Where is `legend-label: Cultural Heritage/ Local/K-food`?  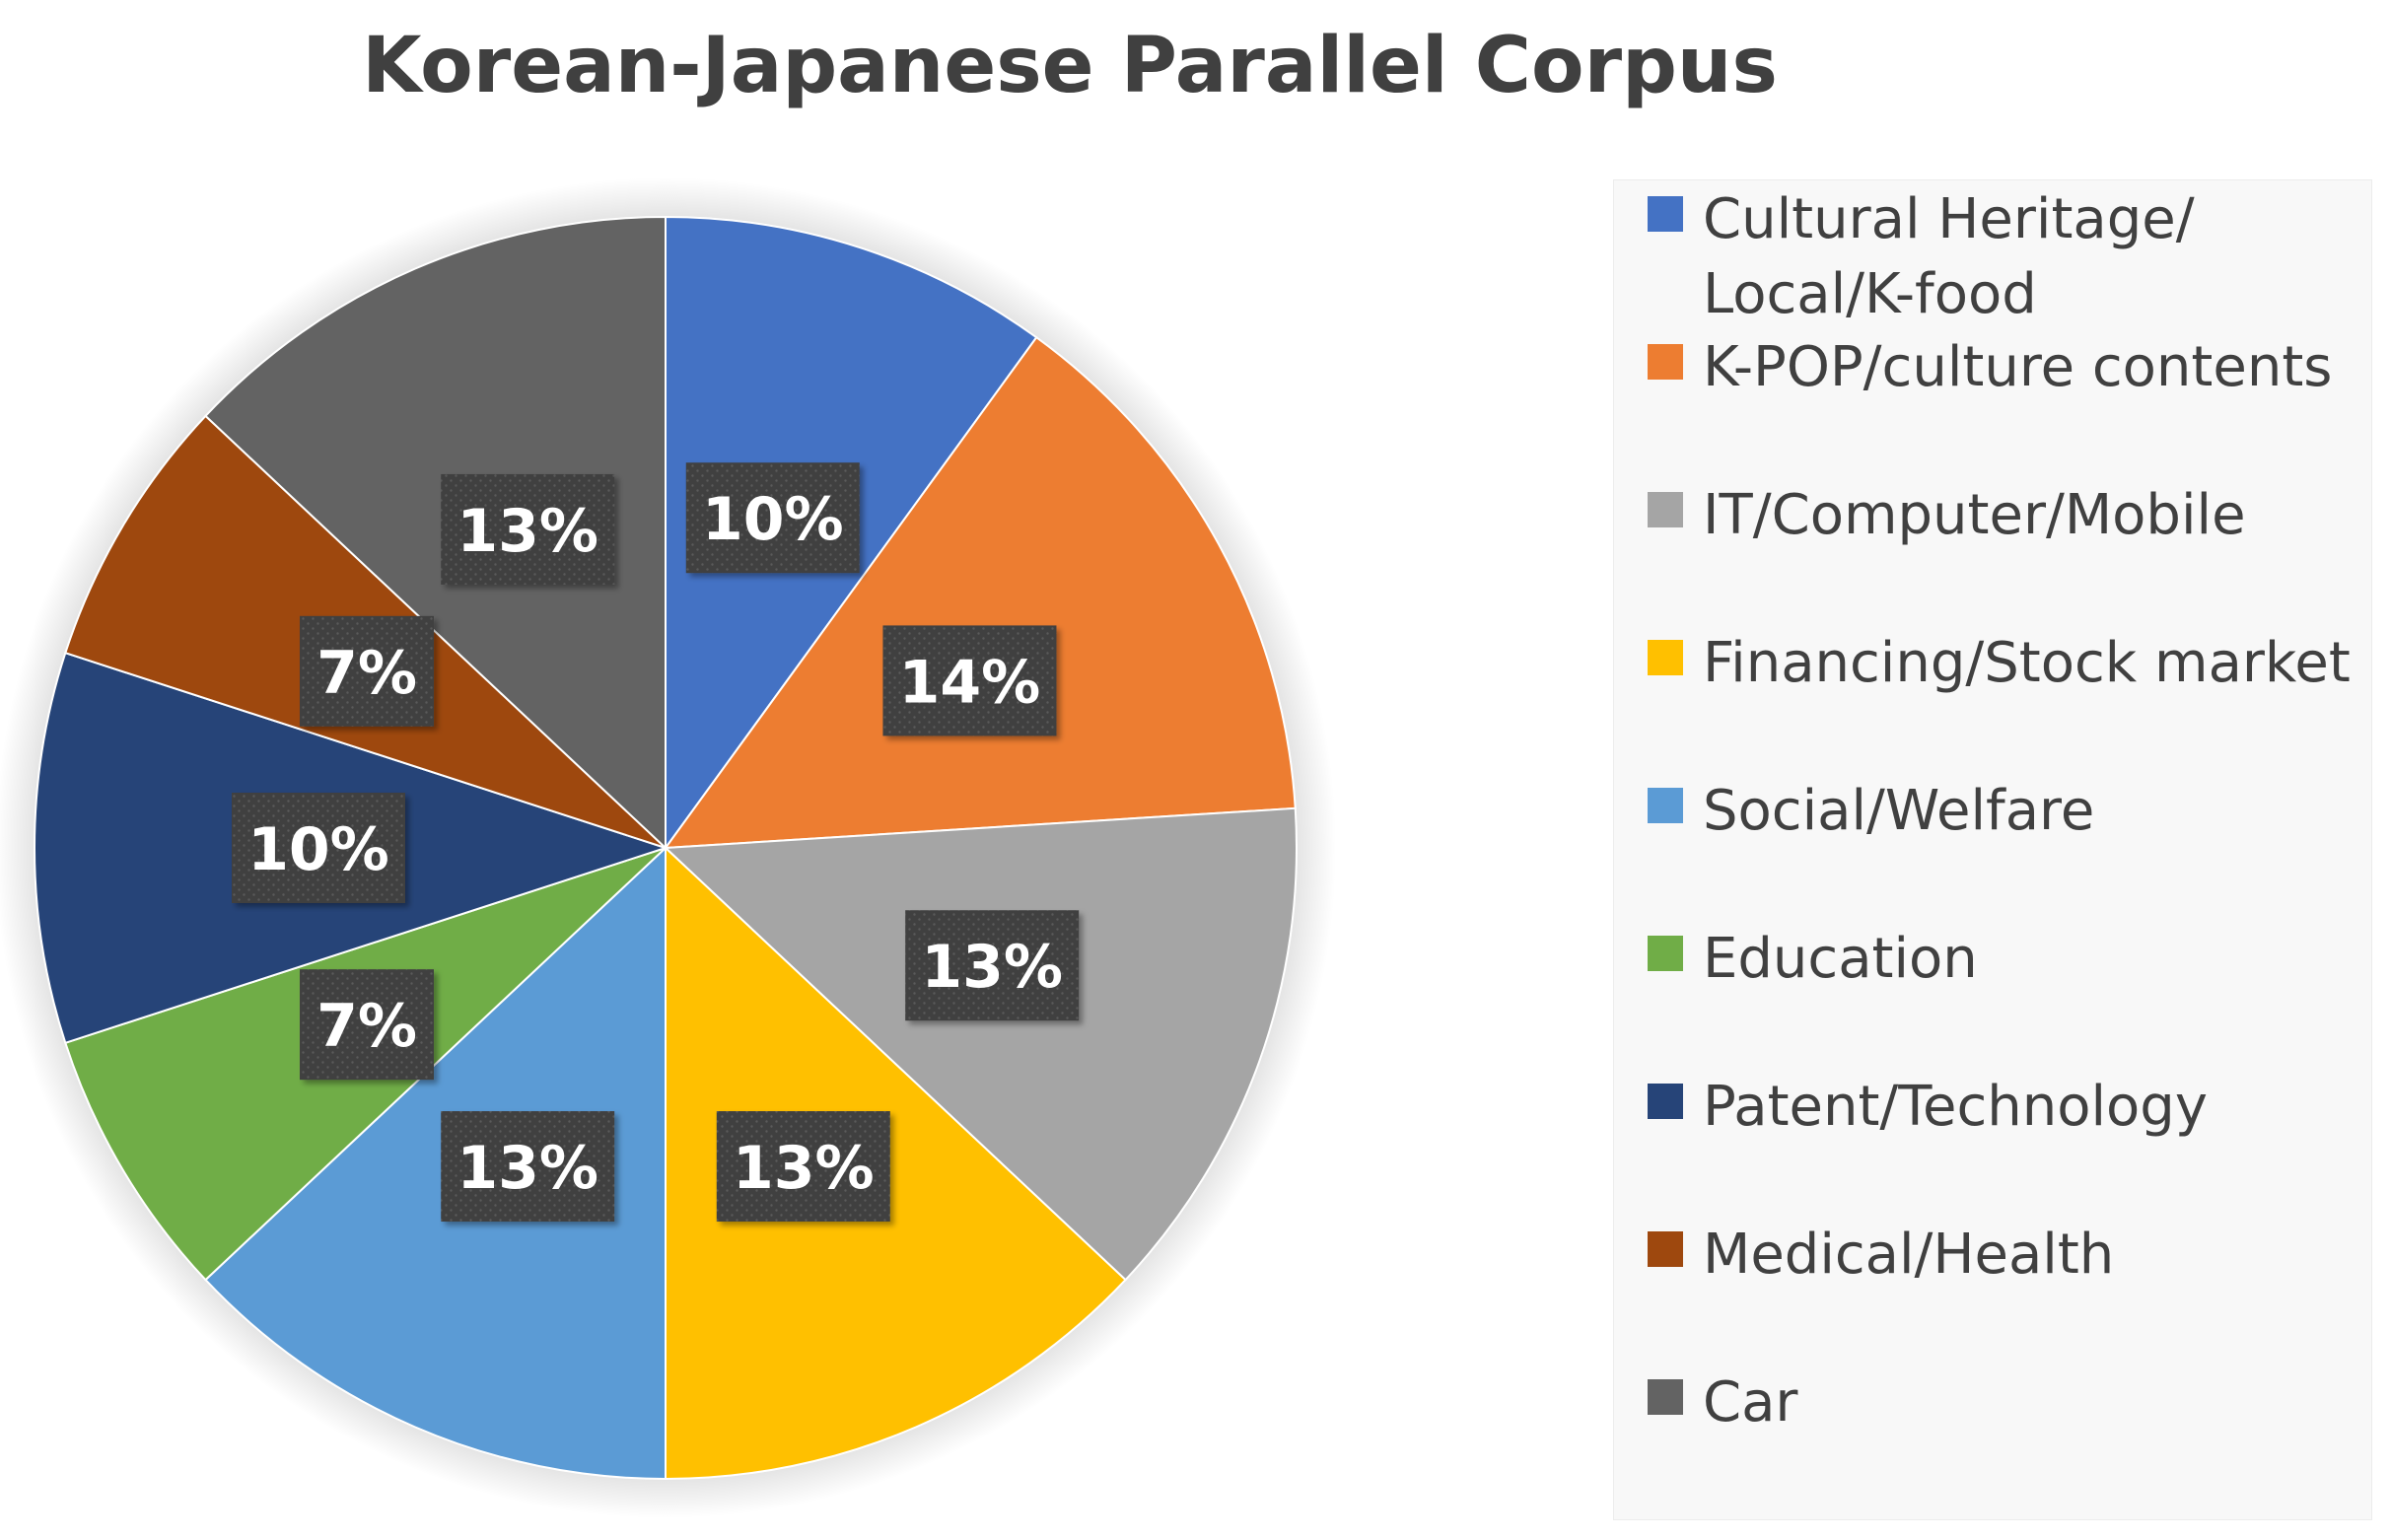 legend-label: Cultural Heritage/ Local/K-food is located at coordinates (1949, 256).